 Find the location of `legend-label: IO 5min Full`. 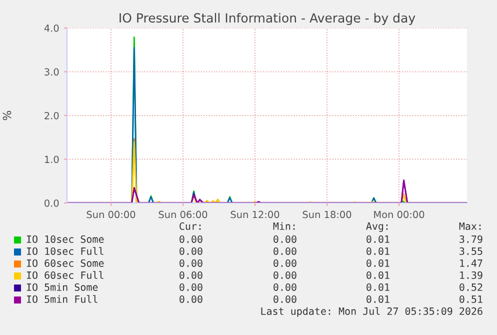

legend-label: IO 5min Full is located at coordinates (62, 299).